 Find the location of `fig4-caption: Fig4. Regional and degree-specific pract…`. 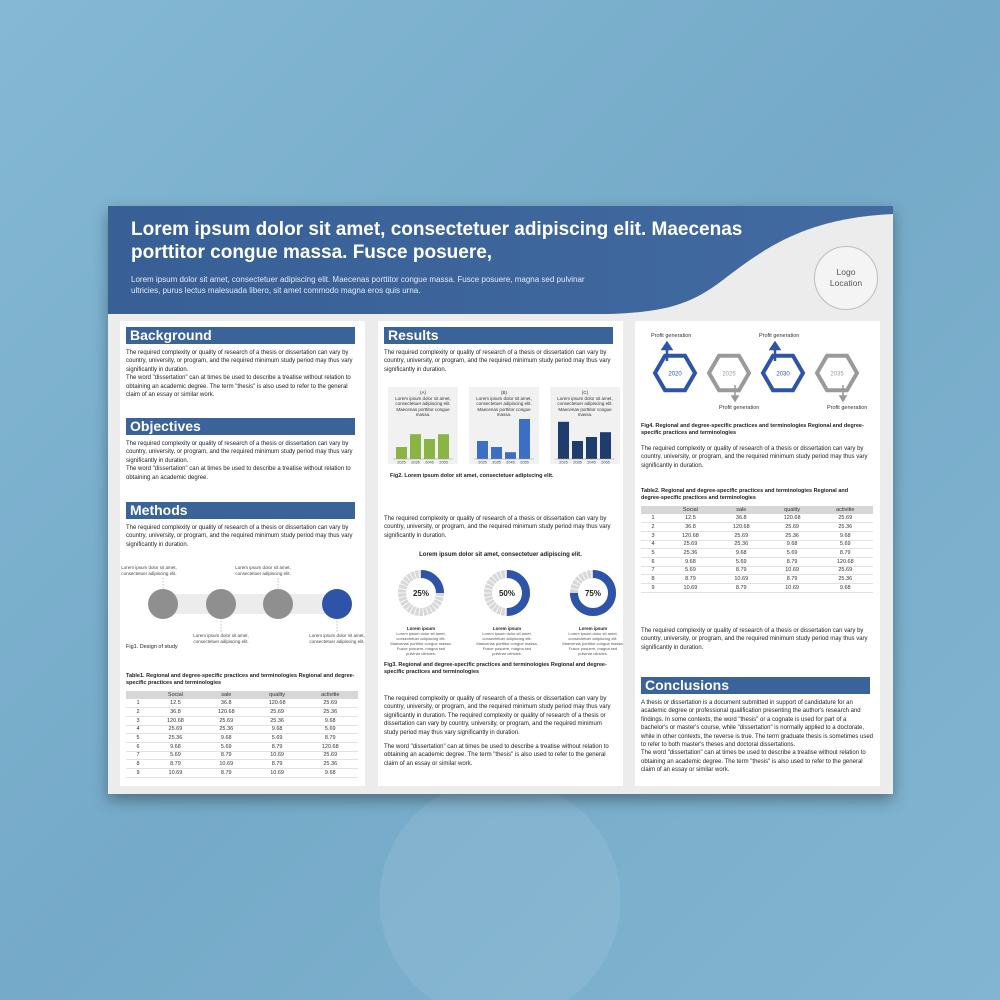

fig4-caption: Fig4. Regional and degree-specific pract… is located at coordinates (752, 429).